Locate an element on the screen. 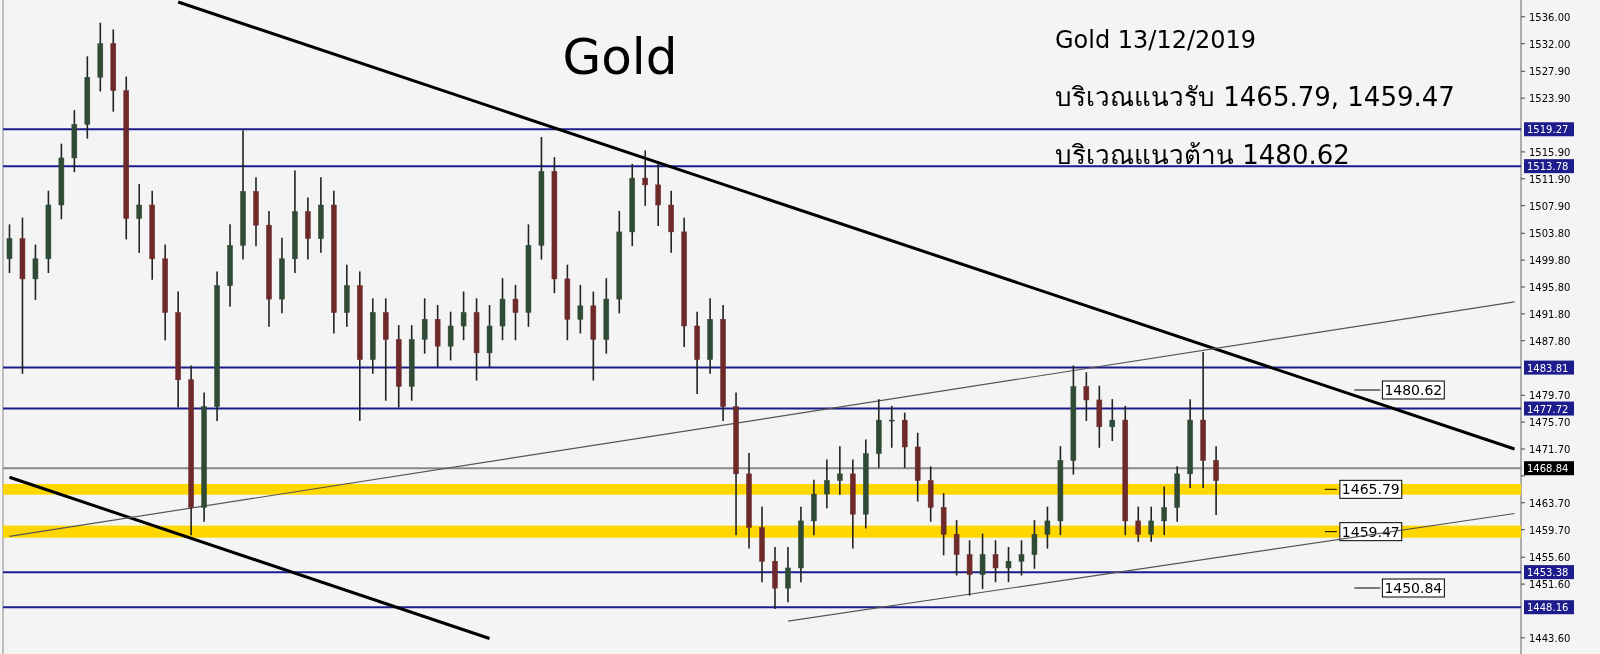 Image resolution: width=1600 pixels, height=654 pixels. text: Gold is located at coordinates (620, 57).